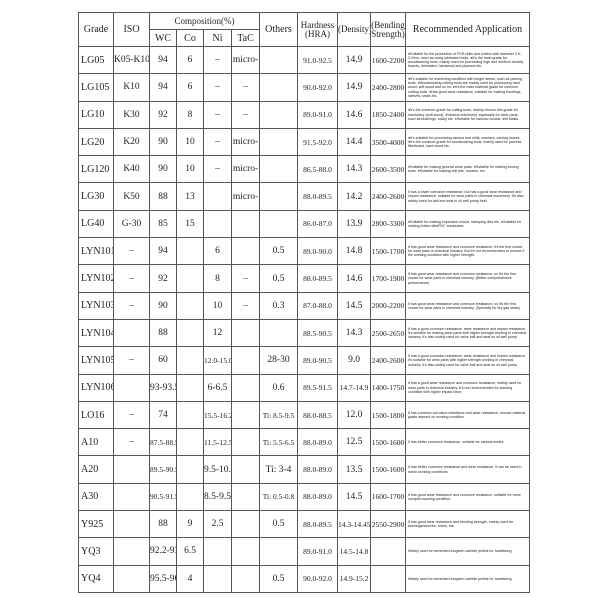  I want to click on header-cell: Hardness (HRA), so click(317, 29).